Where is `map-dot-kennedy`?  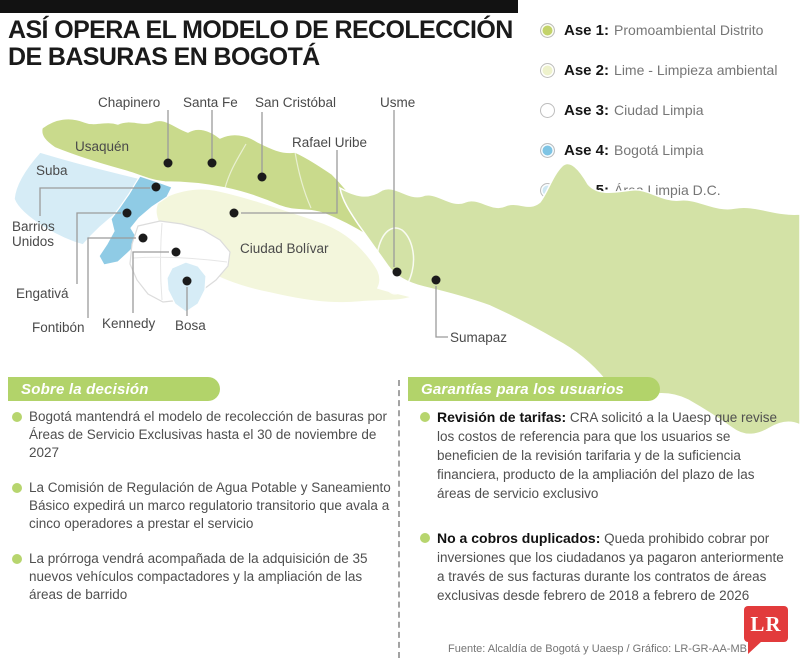
map-dot-kennedy is located at coordinates (176, 252).